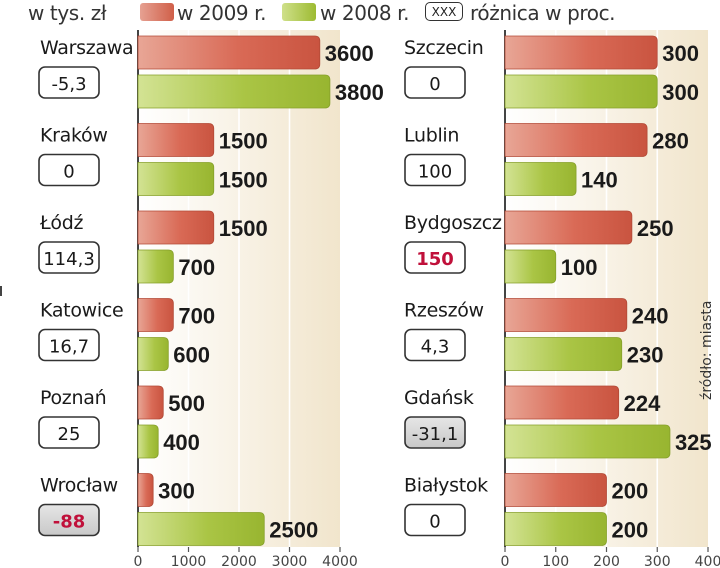 This screenshot has width=720, height=568. What do you see at coordinates (670, 141) in the screenshot?
I see `data-label: 280` at bounding box center [670, 141].